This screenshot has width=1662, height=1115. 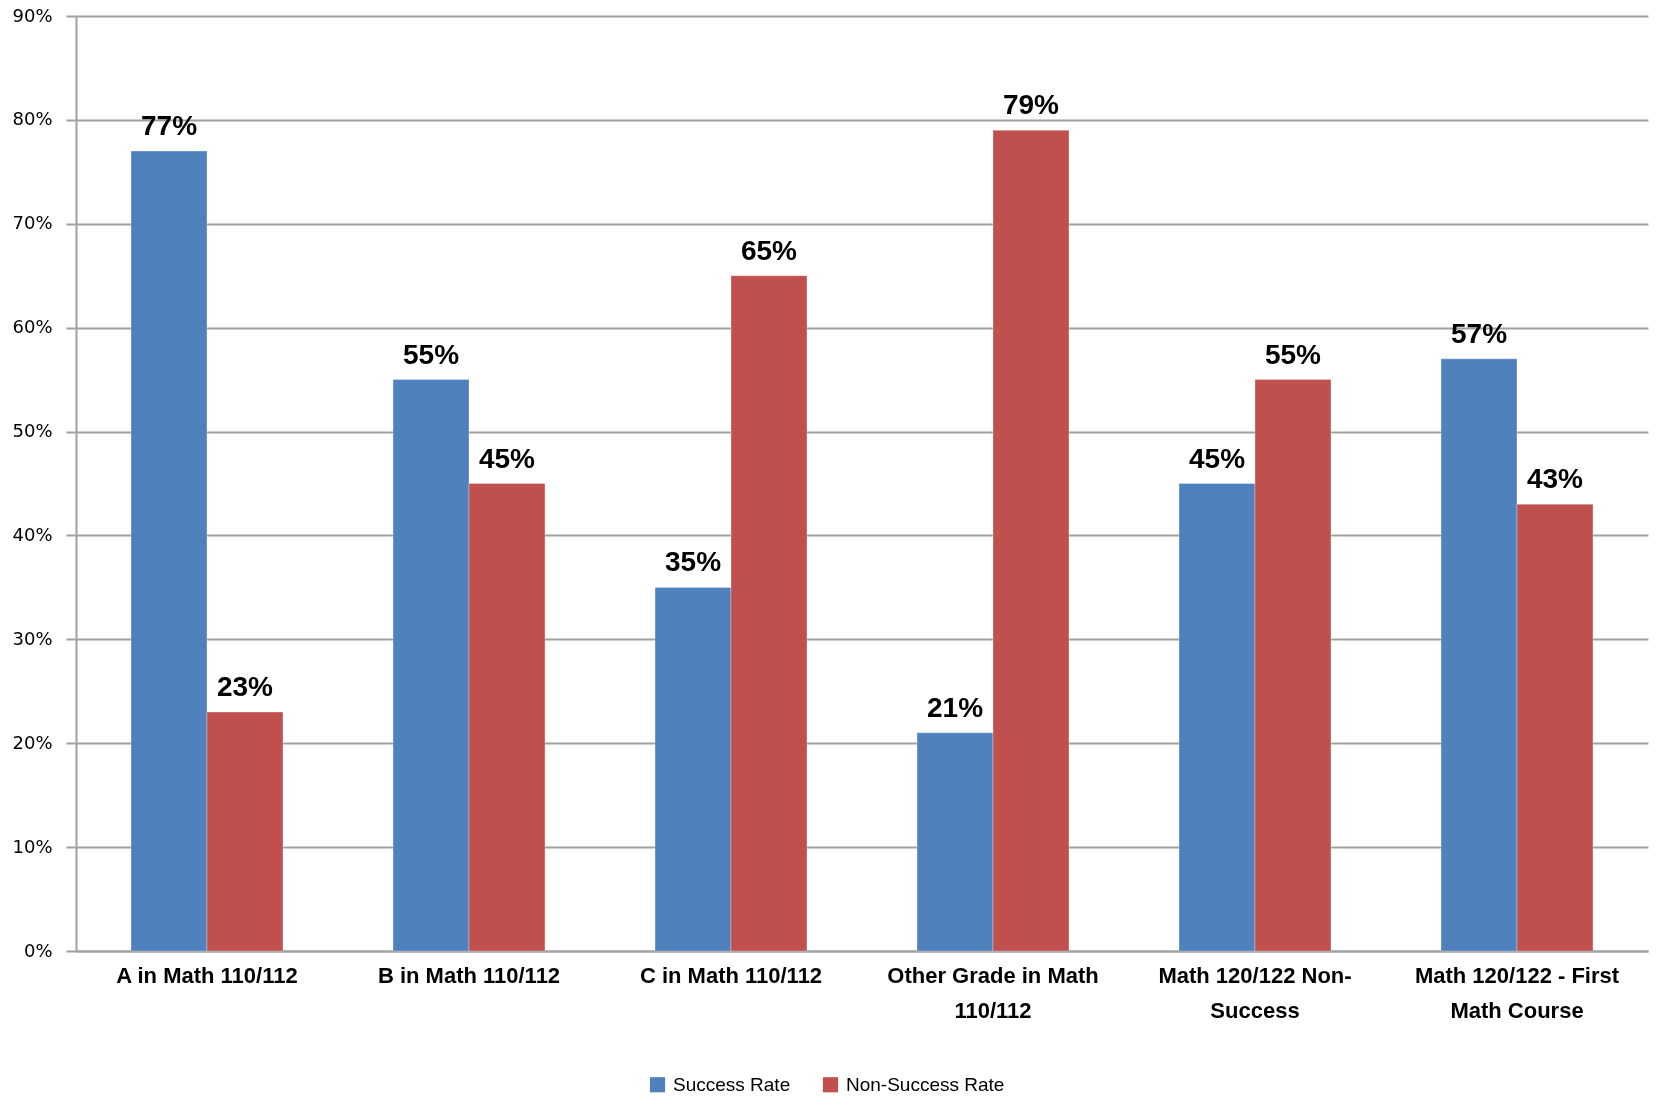 I want to click on x-tick-label: Math 120/122 - First Math Course, so click(x=1517, y=992).